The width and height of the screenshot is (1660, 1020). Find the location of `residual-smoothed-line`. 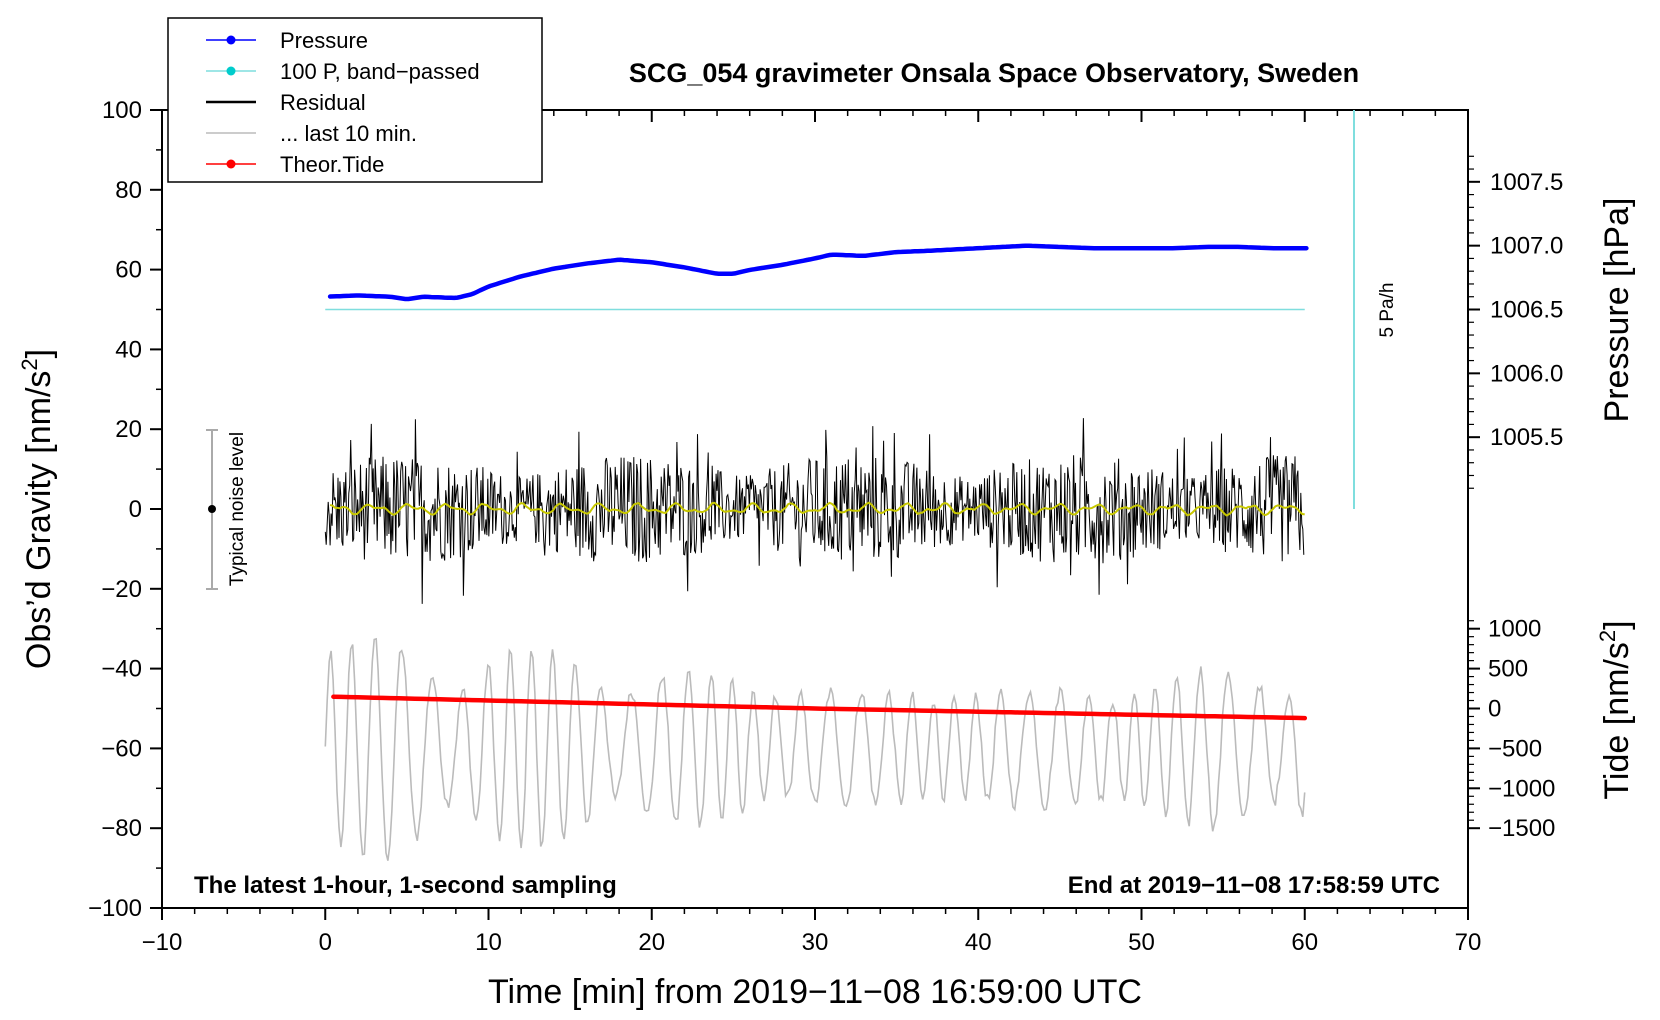

residual-smoothed-line is located at coordinates (817, 509).